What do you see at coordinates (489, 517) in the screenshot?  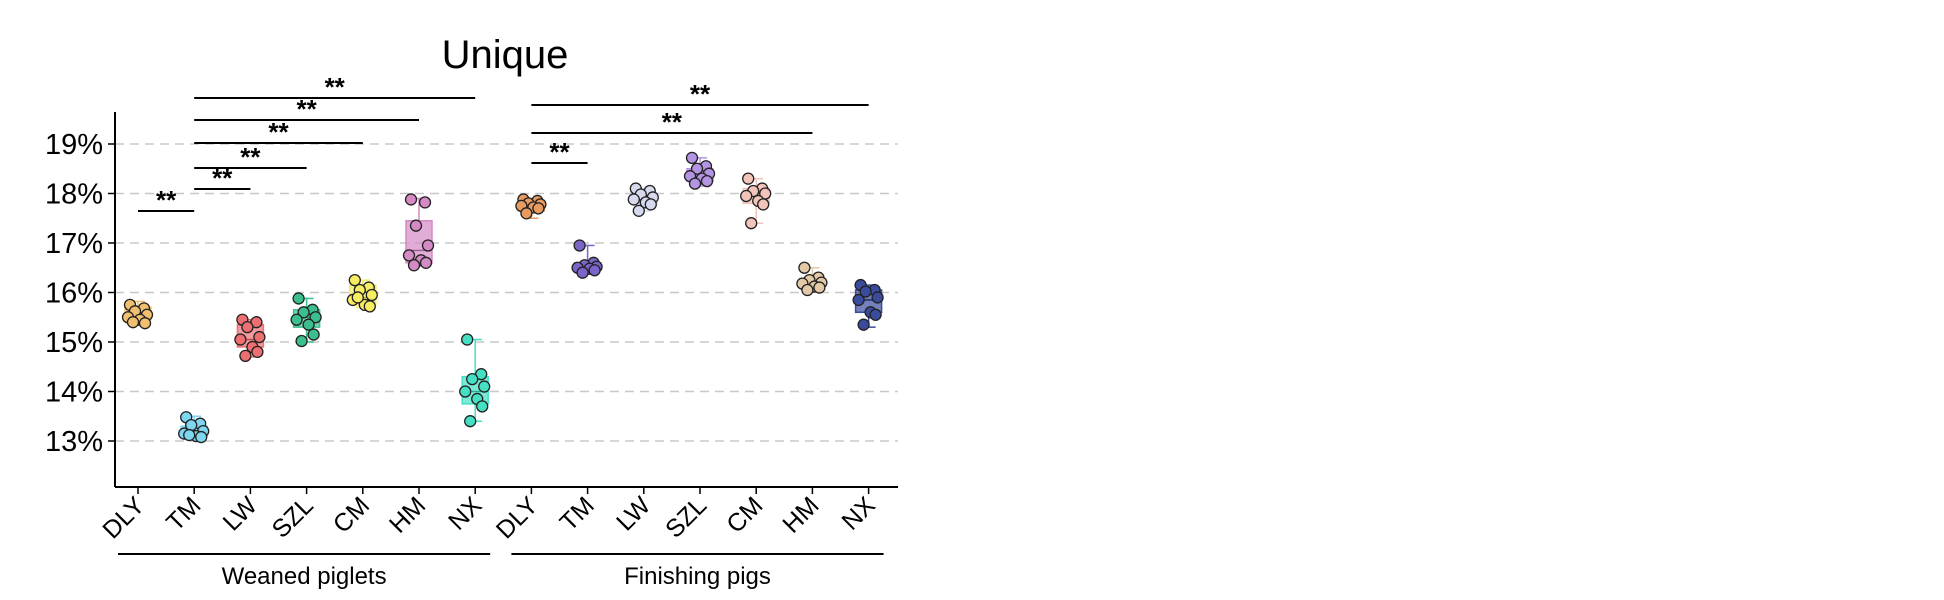 I see `x-tick-labels: DLY TM LW SZL CM HM NX DLY TM LW SZL CM HM NX` at bounding box center [489, 517].